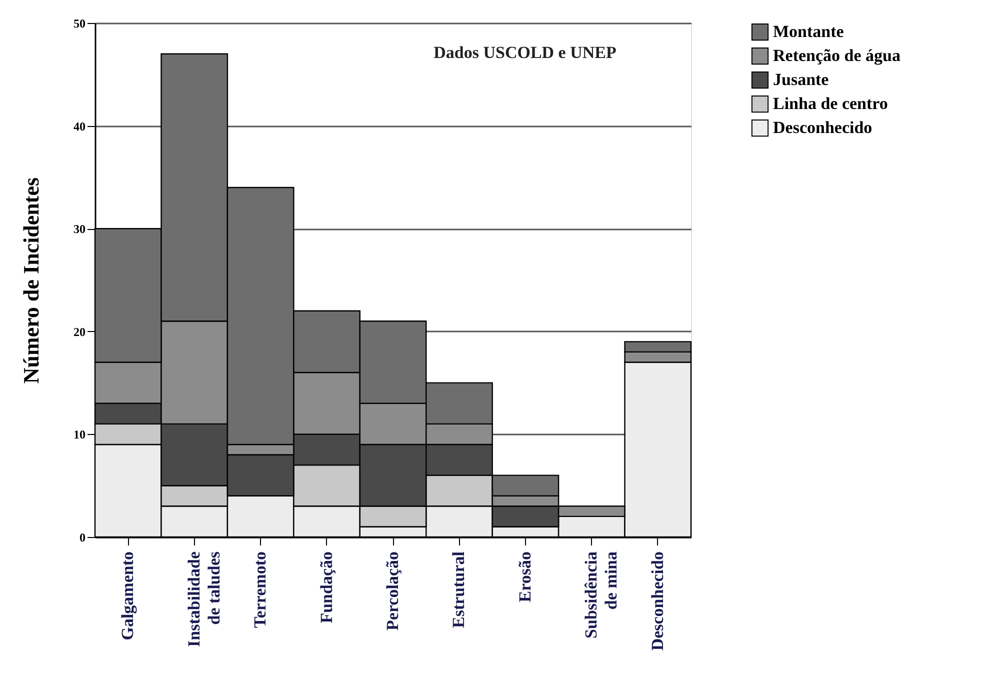  What do you see at coordinates (80, 126) in the screenshot?
I see `y-tick-label: 40` at bounding box center [80, 126].